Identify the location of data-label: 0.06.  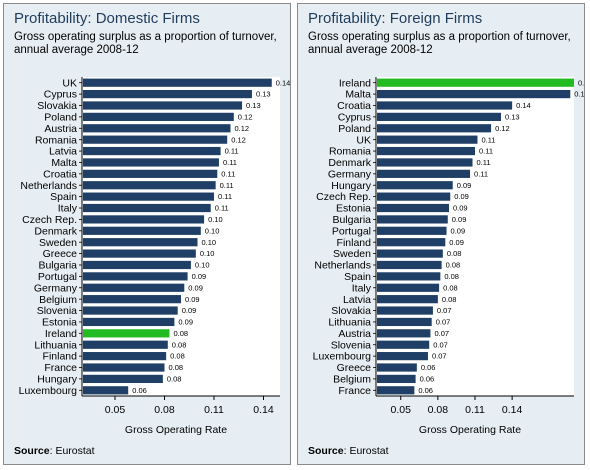
(427, 379).